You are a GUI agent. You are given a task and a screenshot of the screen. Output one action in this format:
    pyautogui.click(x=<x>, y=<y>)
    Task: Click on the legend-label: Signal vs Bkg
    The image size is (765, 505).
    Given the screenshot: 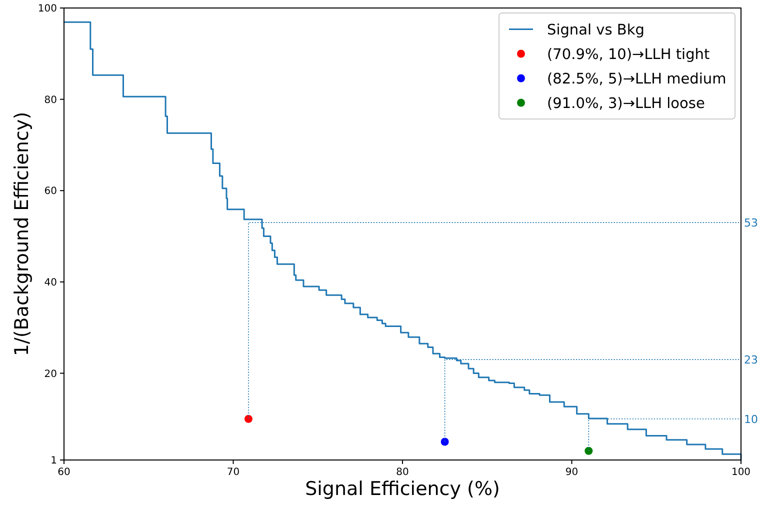 What is the action you would take?
    pyautogui.click(x=595, y=30)
    